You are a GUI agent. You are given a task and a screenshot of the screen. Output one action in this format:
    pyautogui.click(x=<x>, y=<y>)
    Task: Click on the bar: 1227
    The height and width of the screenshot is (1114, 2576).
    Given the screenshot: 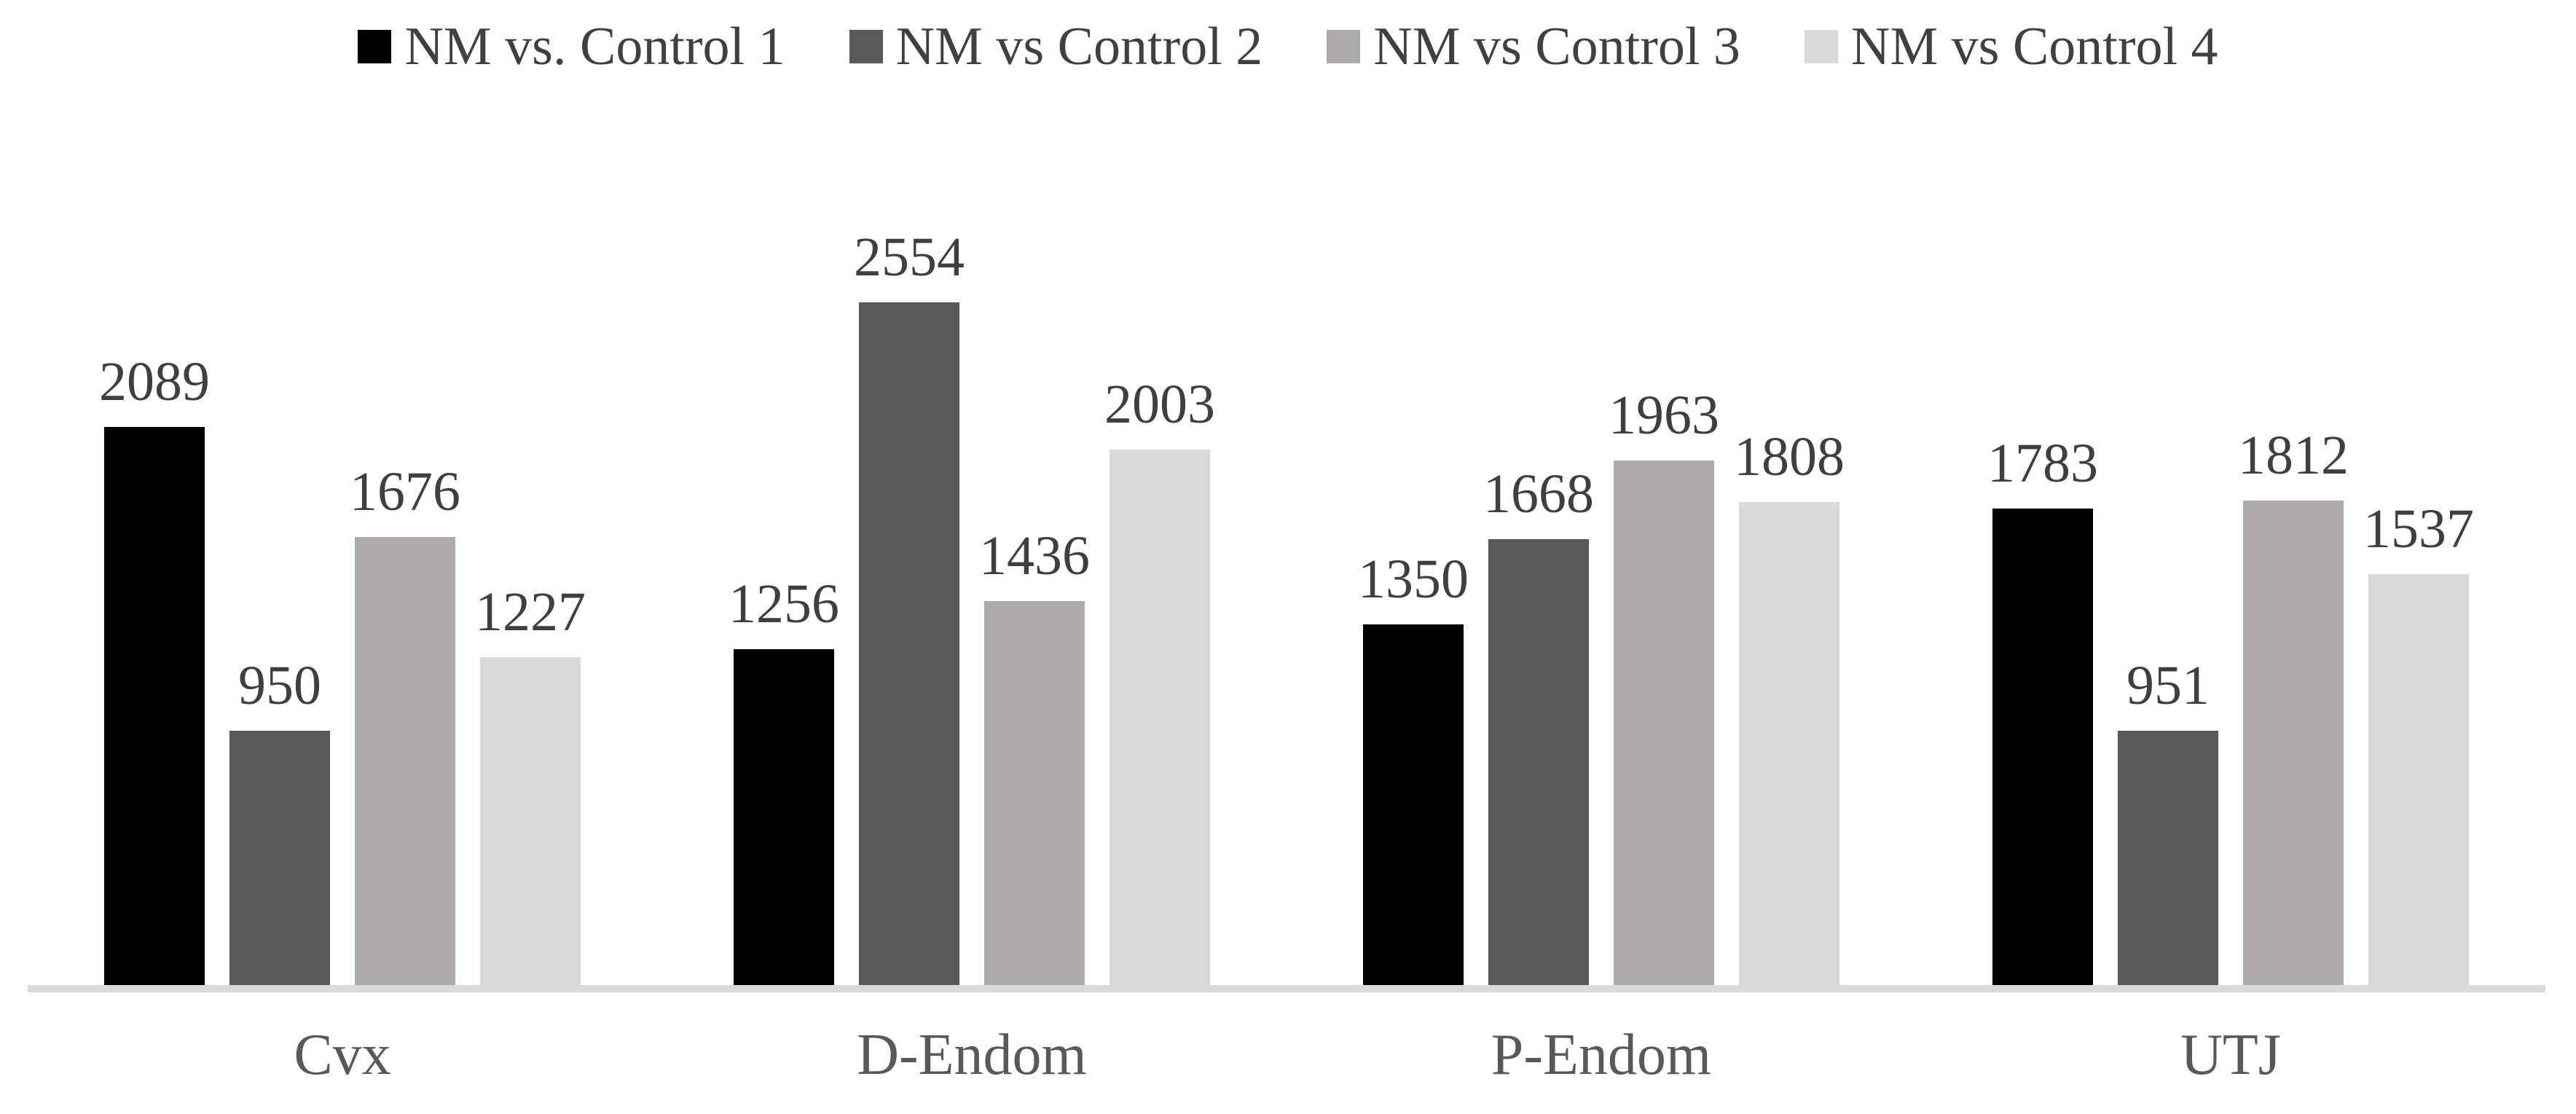 What is the action you would take?
    pyautogui.click(x=530, y=784)
    